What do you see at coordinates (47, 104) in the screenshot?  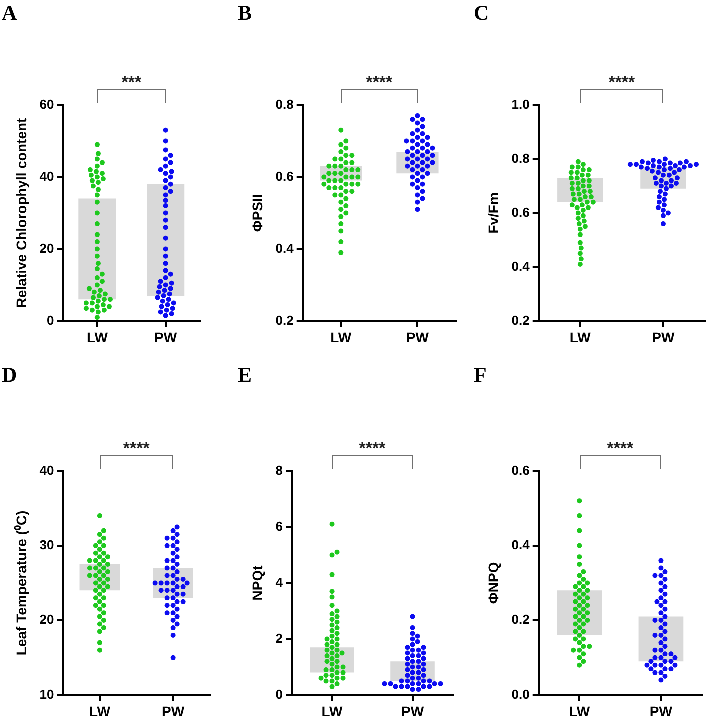 I see `y-tick-label: 60` at bounding box center [47, 104].